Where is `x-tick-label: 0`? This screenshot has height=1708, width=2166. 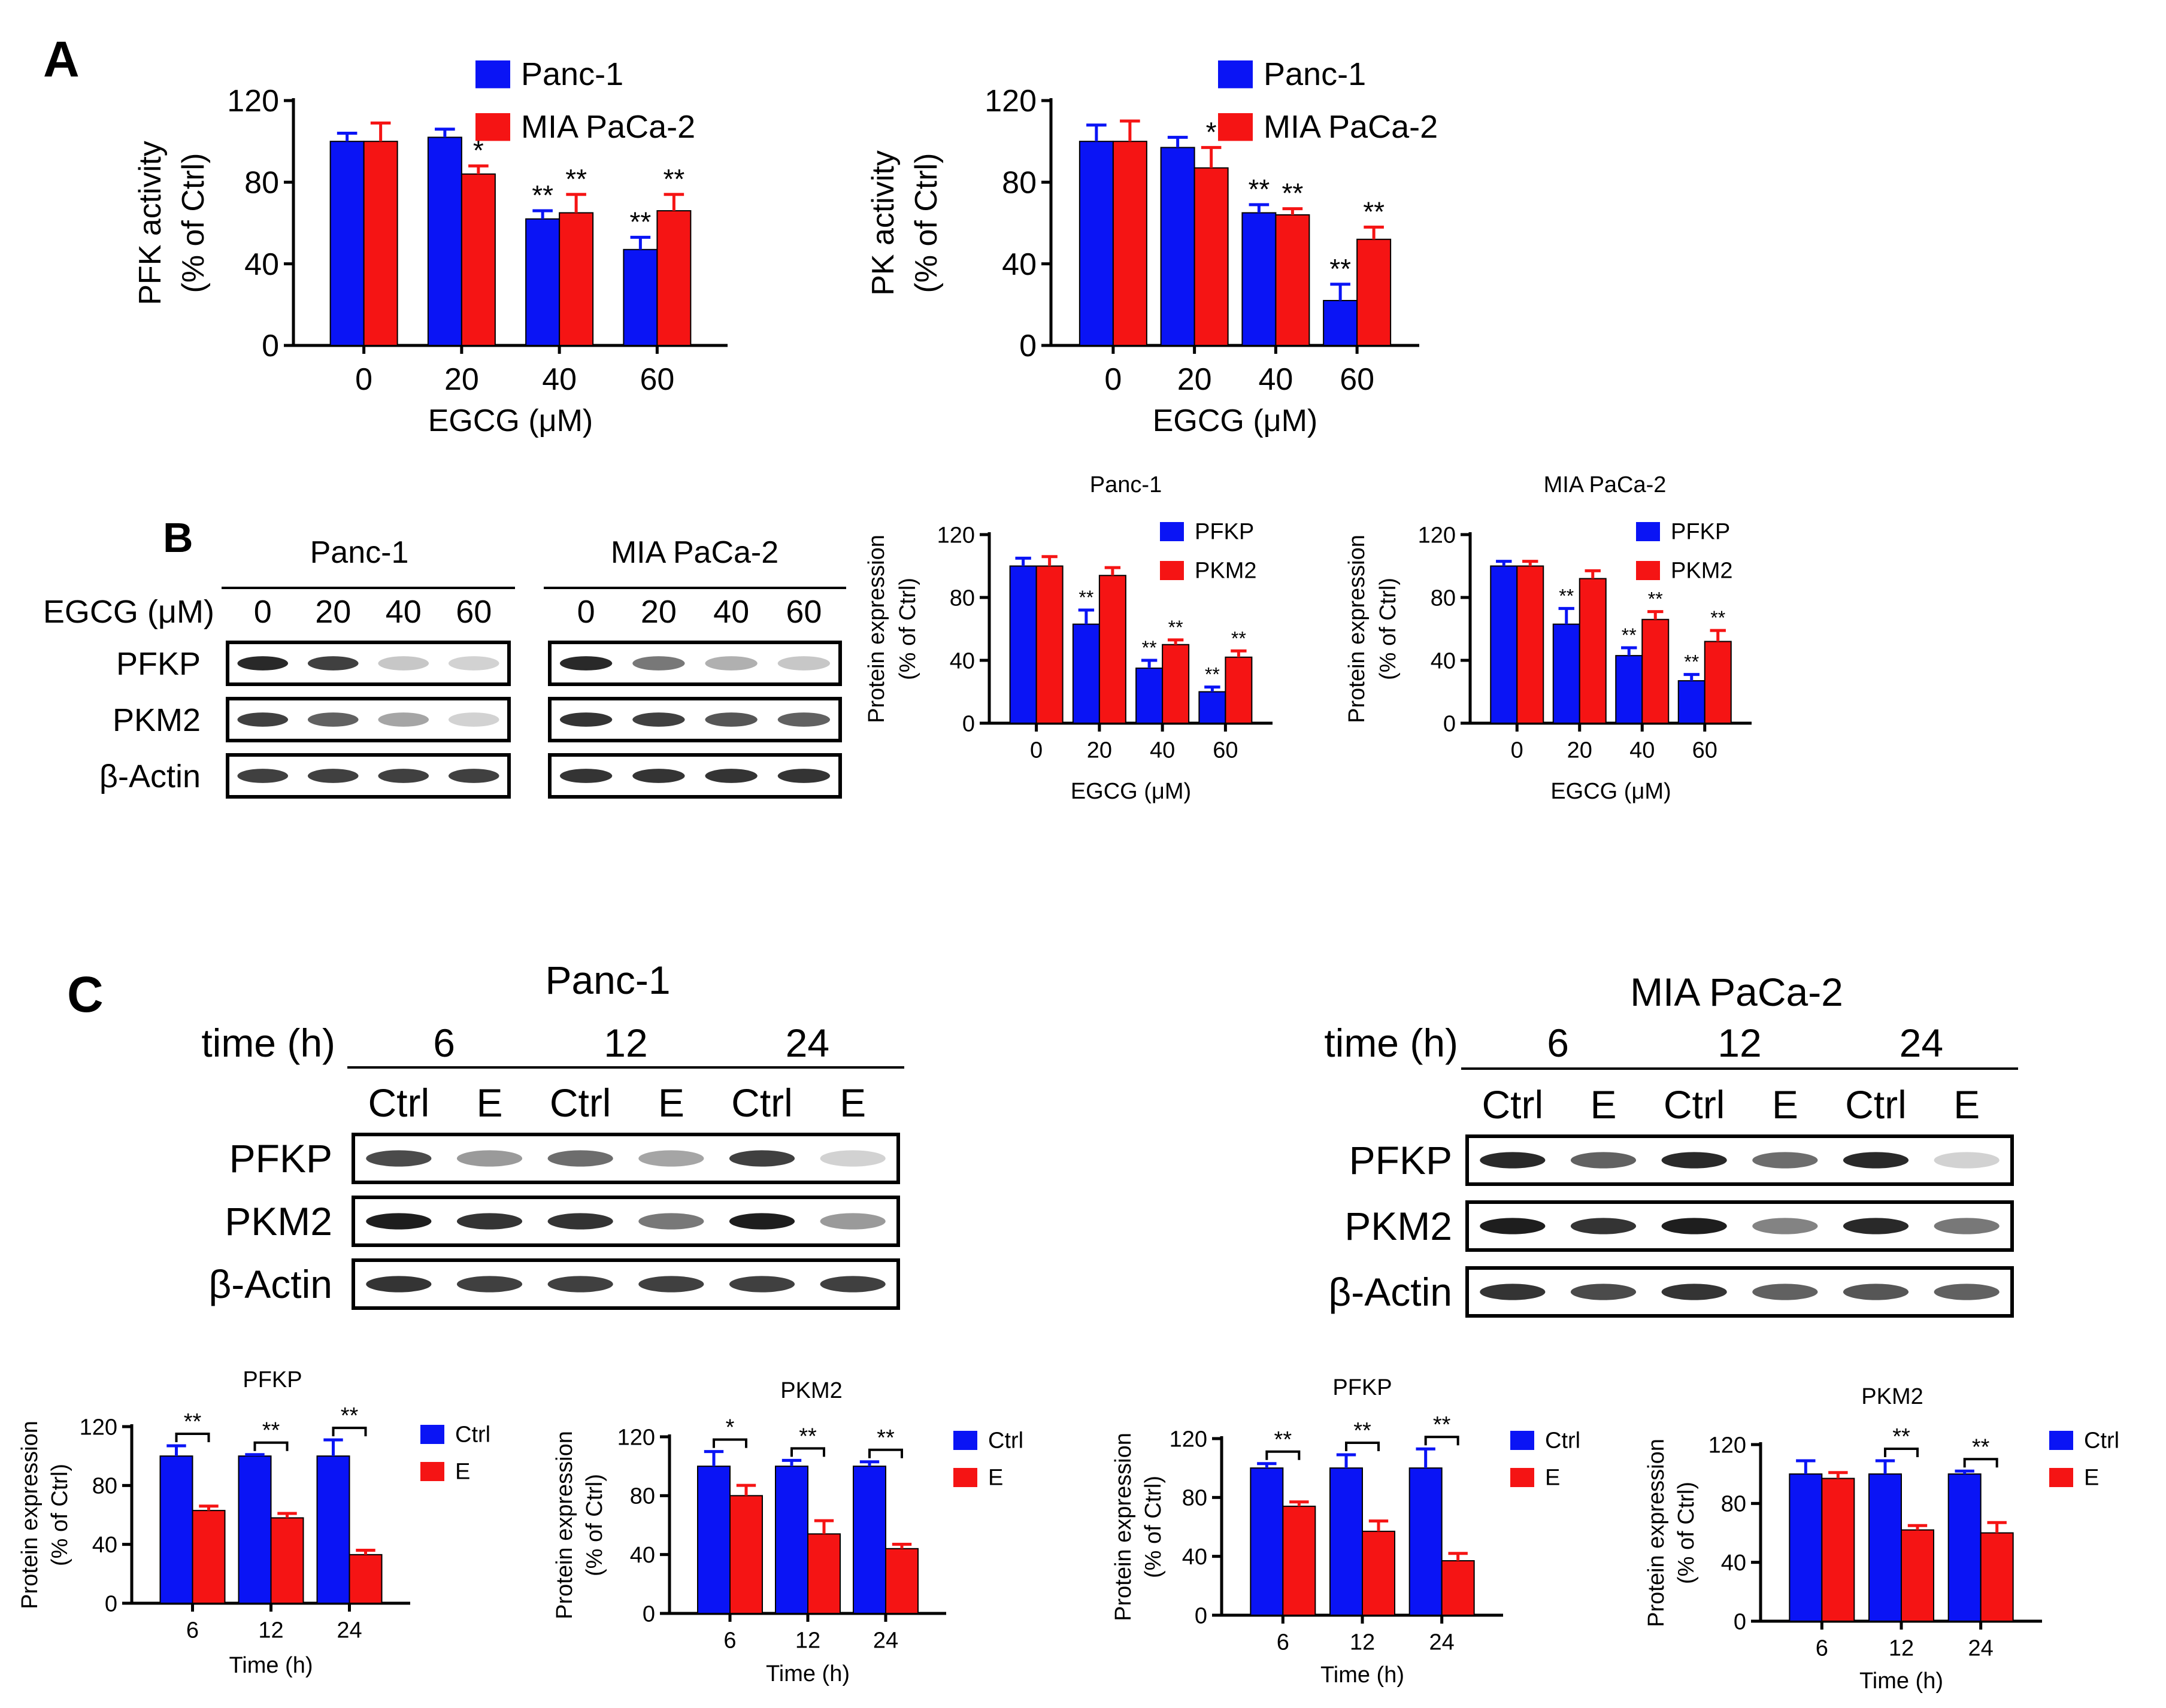 x-tick-label: 0 is located at coordinates (364, 379).